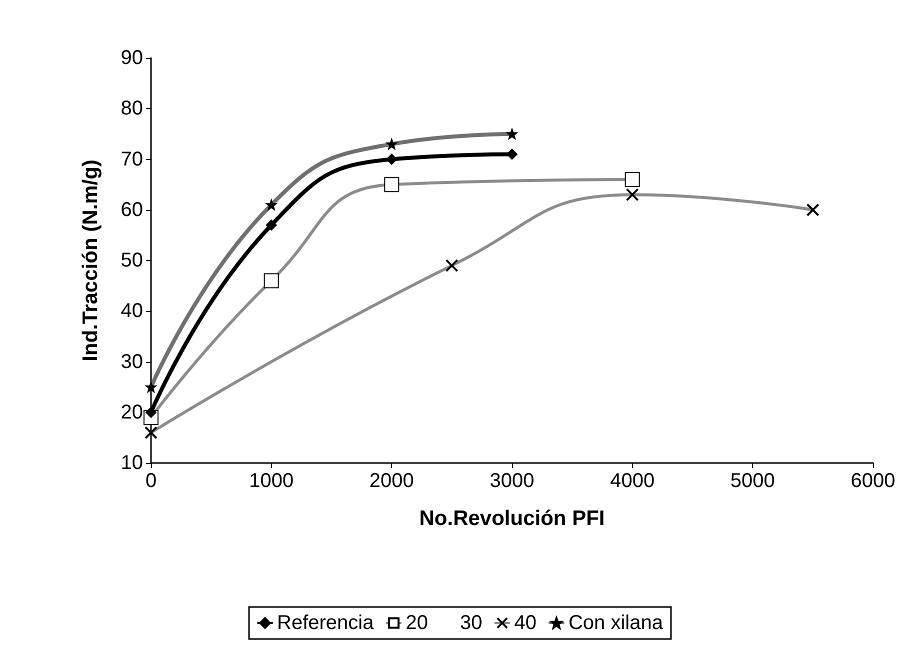 The width and height of the screenshot is (920, 661). I want to click on y-tick-label: 20, so click(131, 412).